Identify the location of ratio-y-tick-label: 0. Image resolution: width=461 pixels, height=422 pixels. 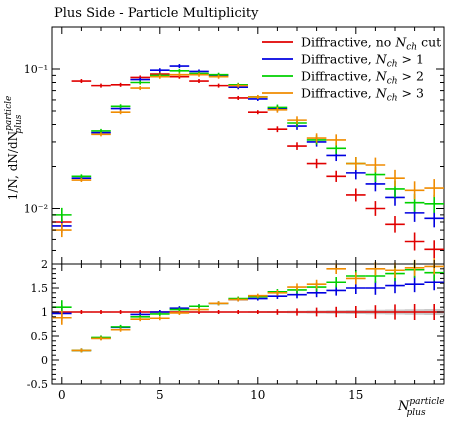
(44, 360).